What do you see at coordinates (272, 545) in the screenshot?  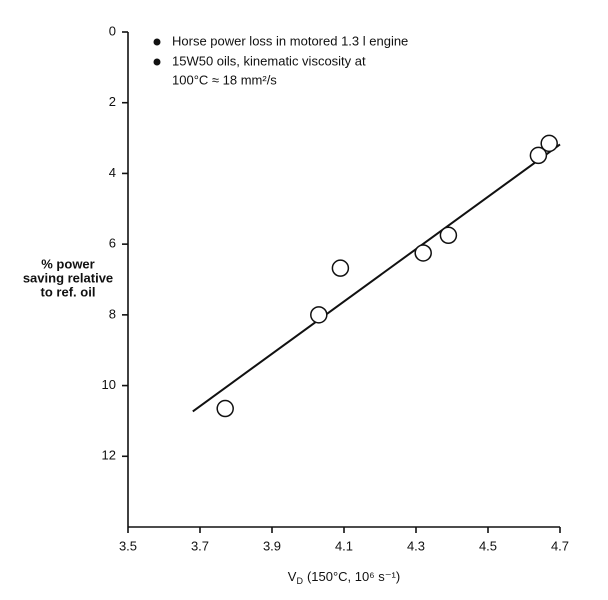 I see `x-tick-label: 3.9` at bounding box center [272, 545].